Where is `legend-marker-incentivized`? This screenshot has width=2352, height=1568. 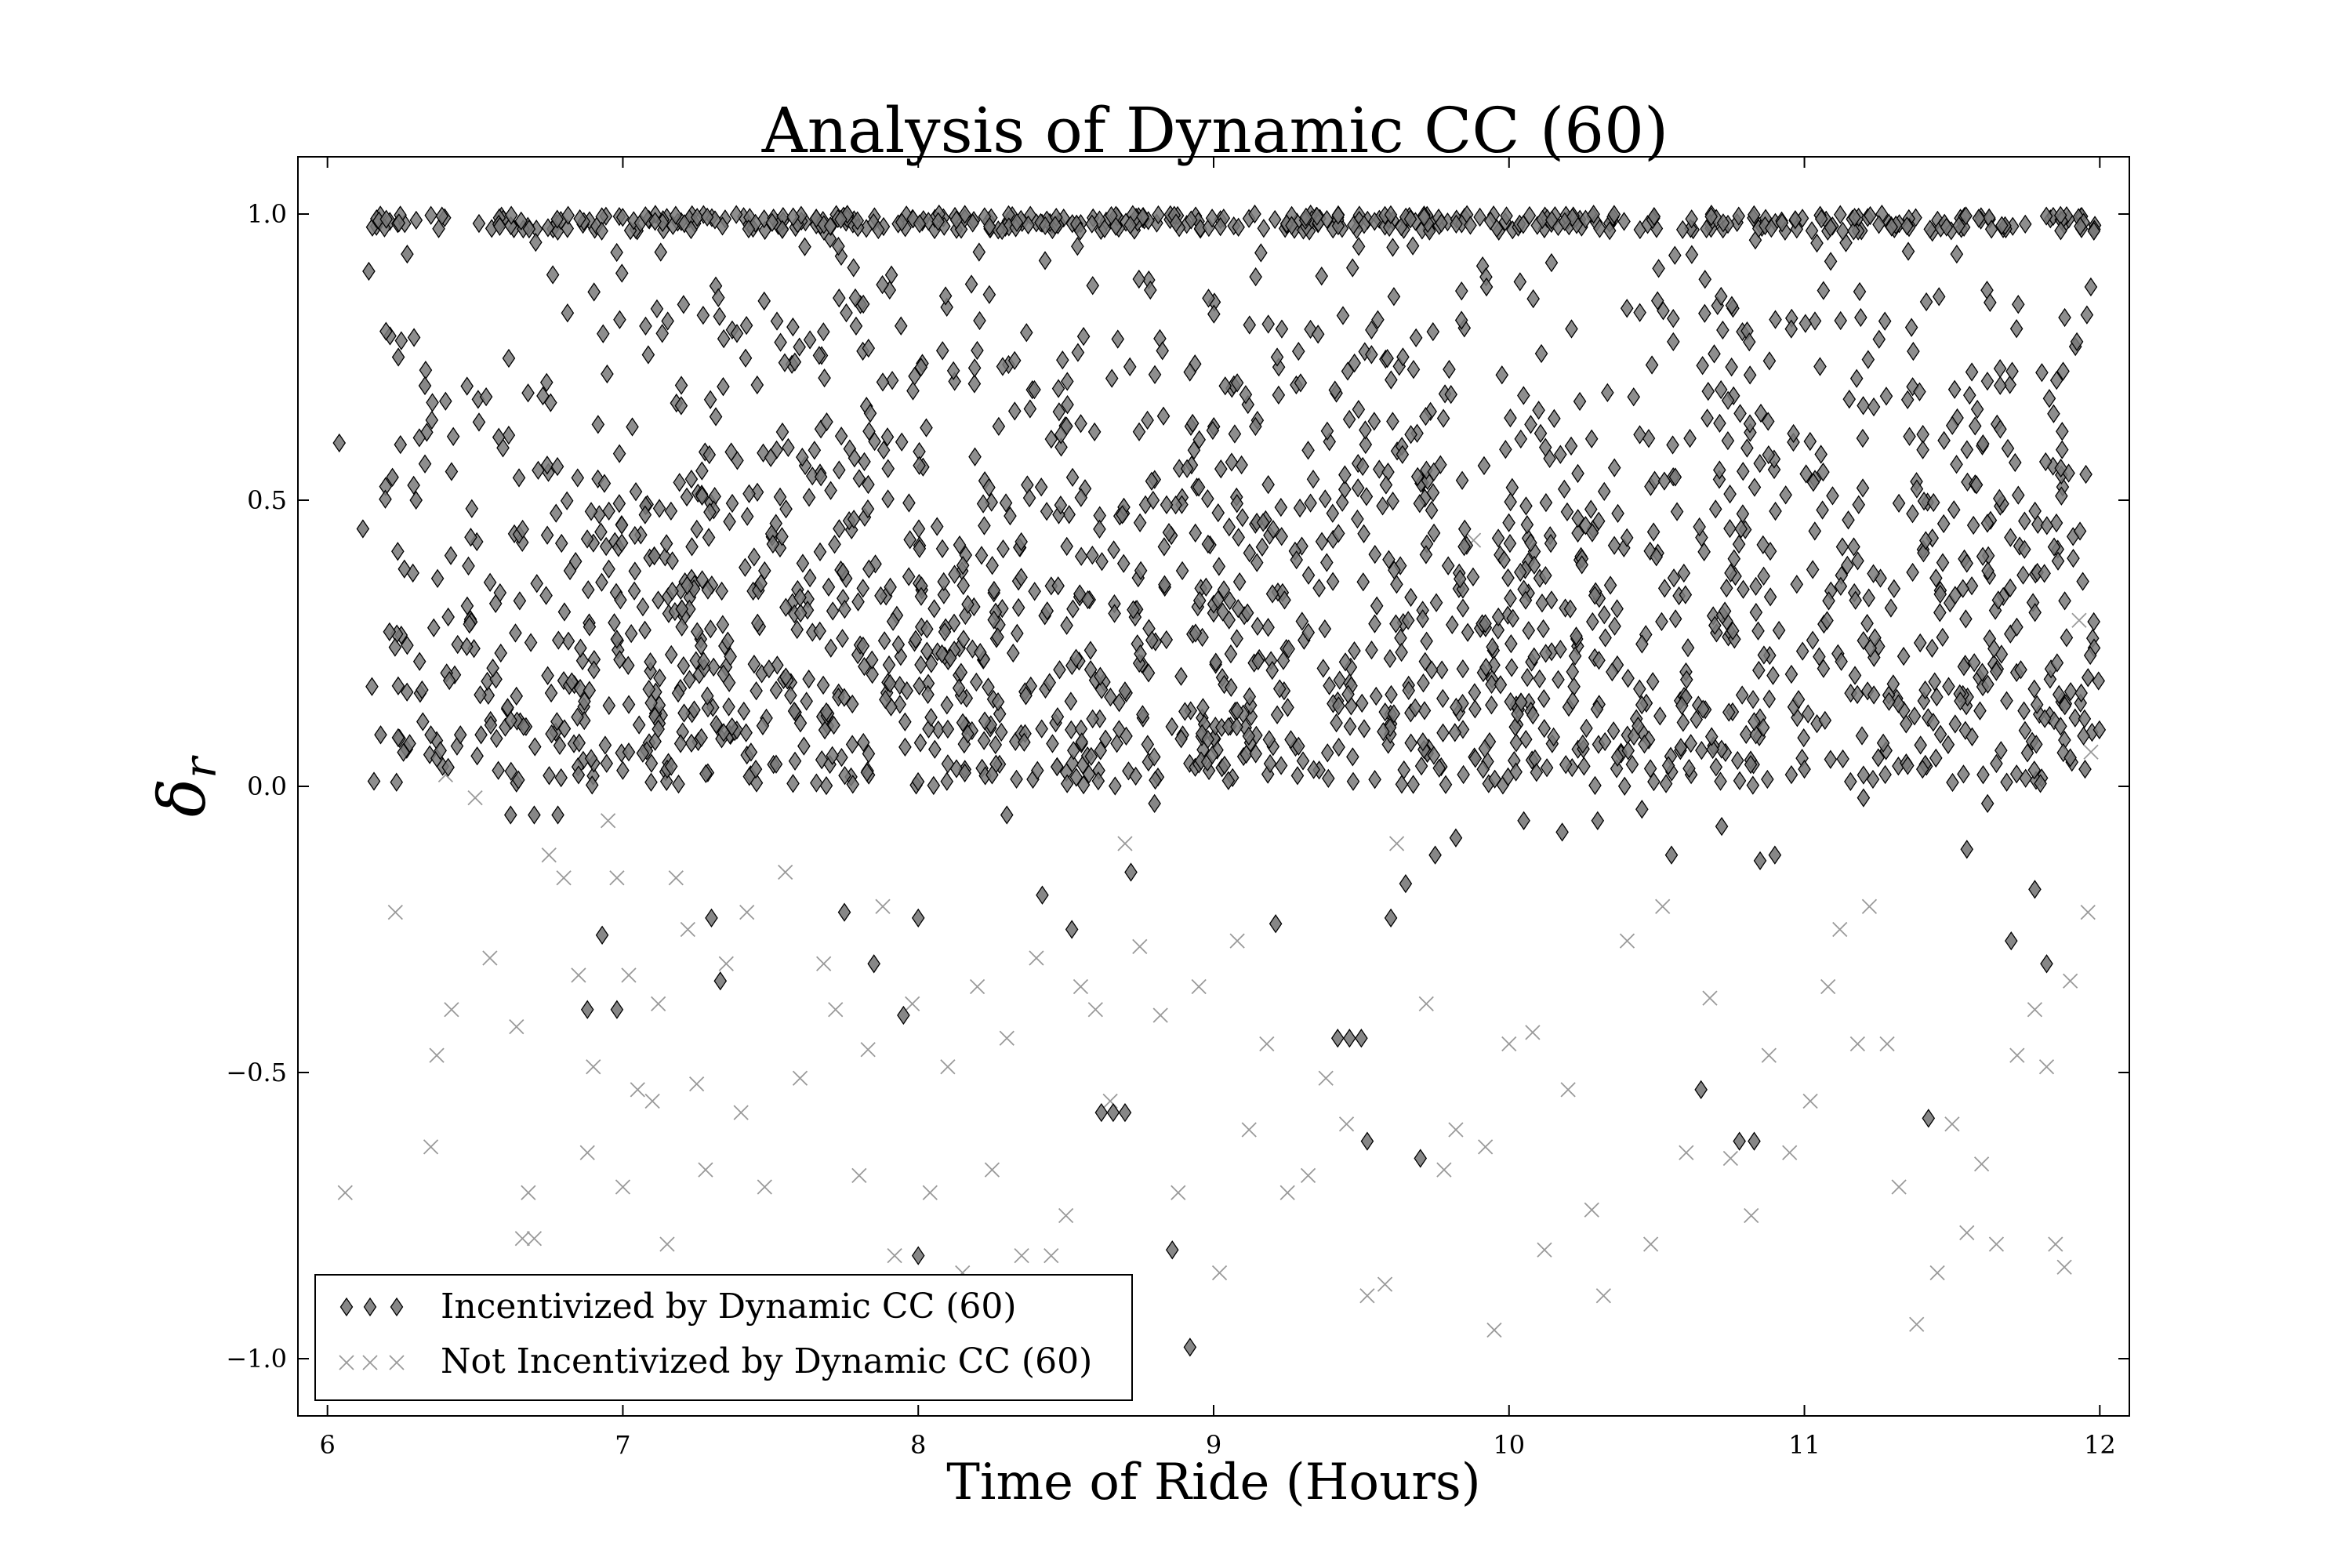 legend-marker-incentivized is located at coordinates (370, 1307).